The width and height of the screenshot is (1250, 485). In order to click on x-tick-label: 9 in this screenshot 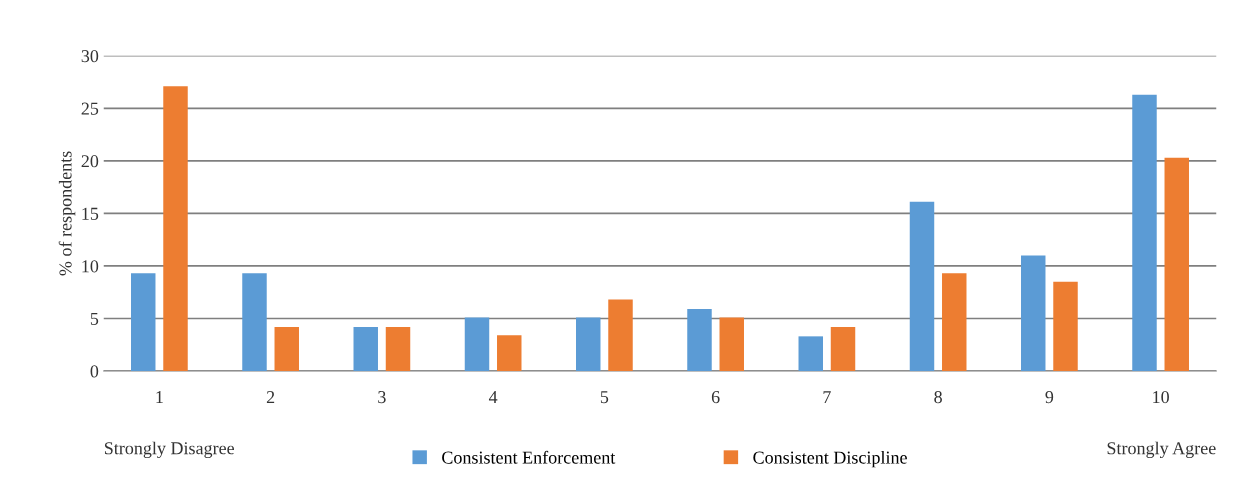, I will do `click(1049, 397)`.